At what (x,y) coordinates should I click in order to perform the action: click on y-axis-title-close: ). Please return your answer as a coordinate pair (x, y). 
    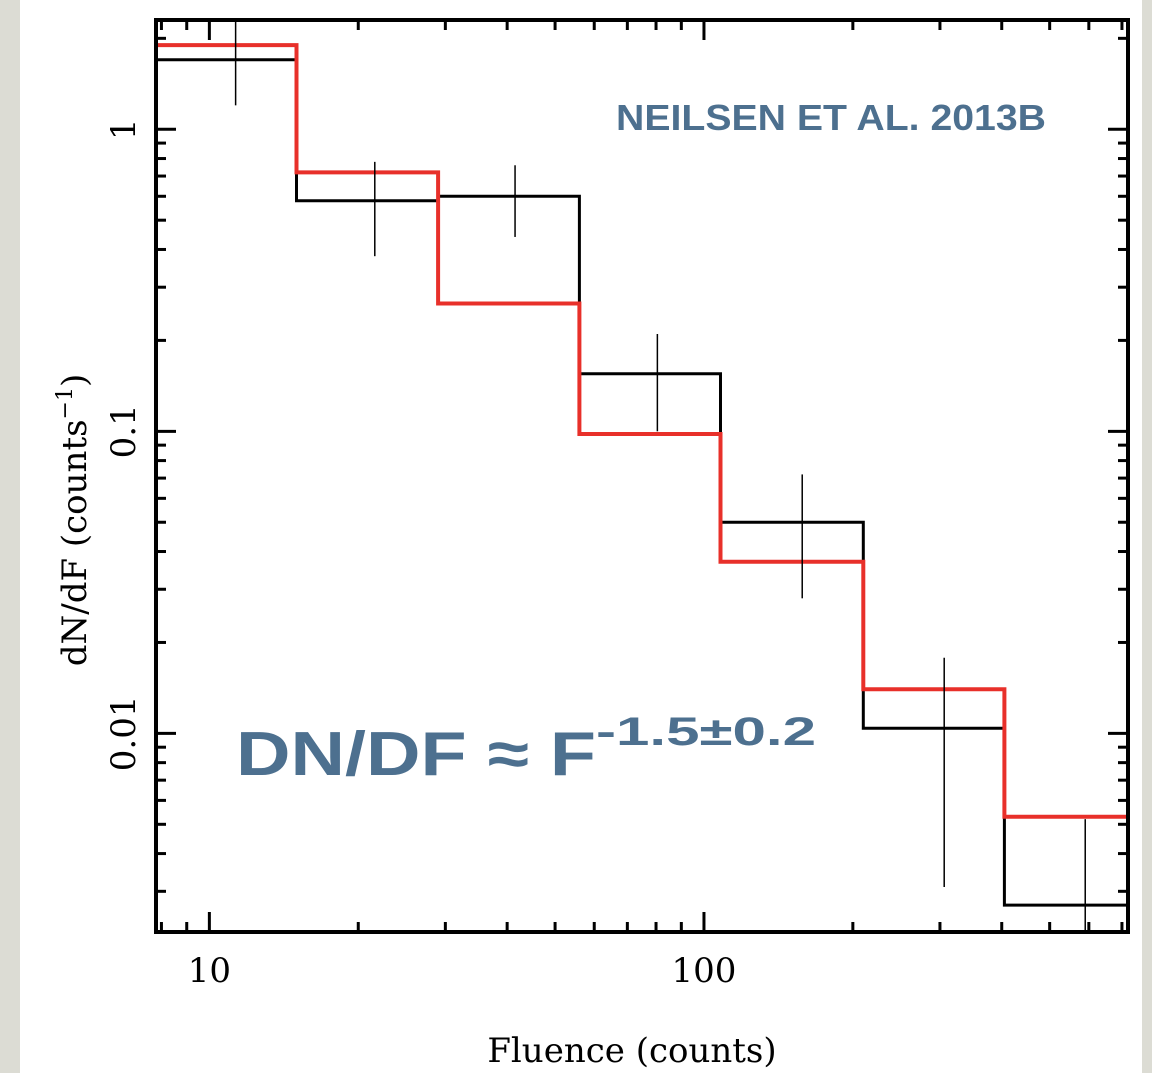
    Looking at the image, I should click on (75, 380).